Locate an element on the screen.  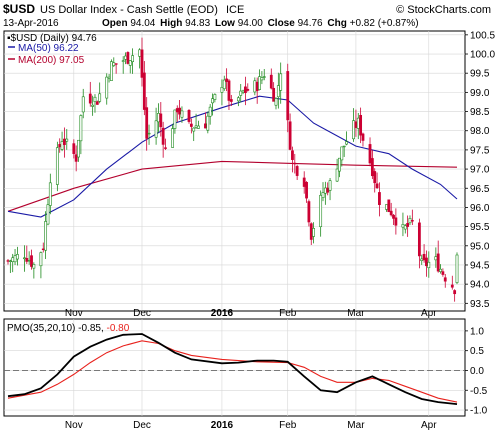
close-value: 94.76 is located at coordinates (310, 23).